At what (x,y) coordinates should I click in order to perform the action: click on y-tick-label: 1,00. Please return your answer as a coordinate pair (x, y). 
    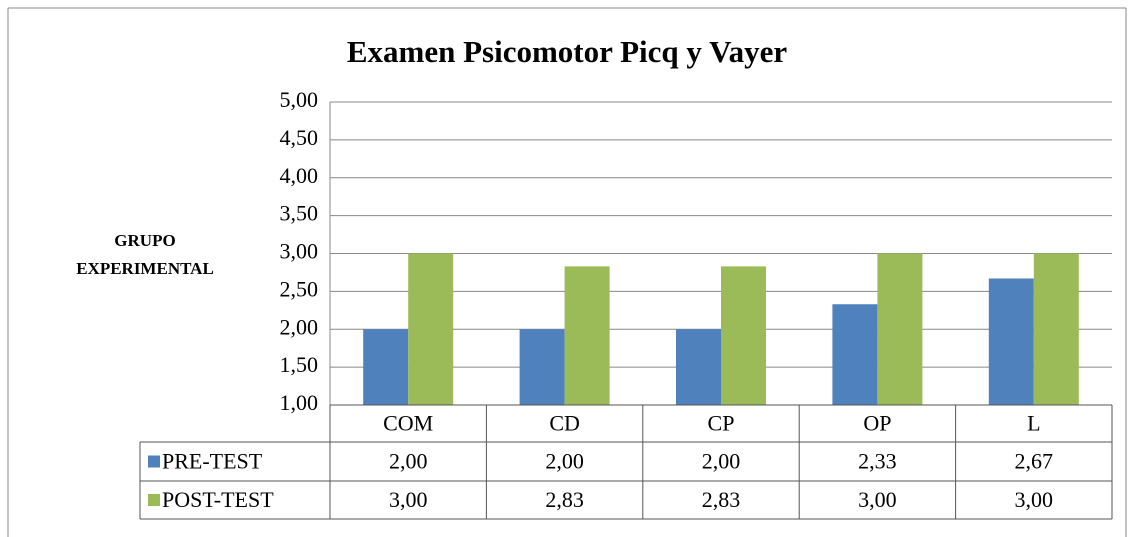
    Looking at the image, I should click on (299, 402).